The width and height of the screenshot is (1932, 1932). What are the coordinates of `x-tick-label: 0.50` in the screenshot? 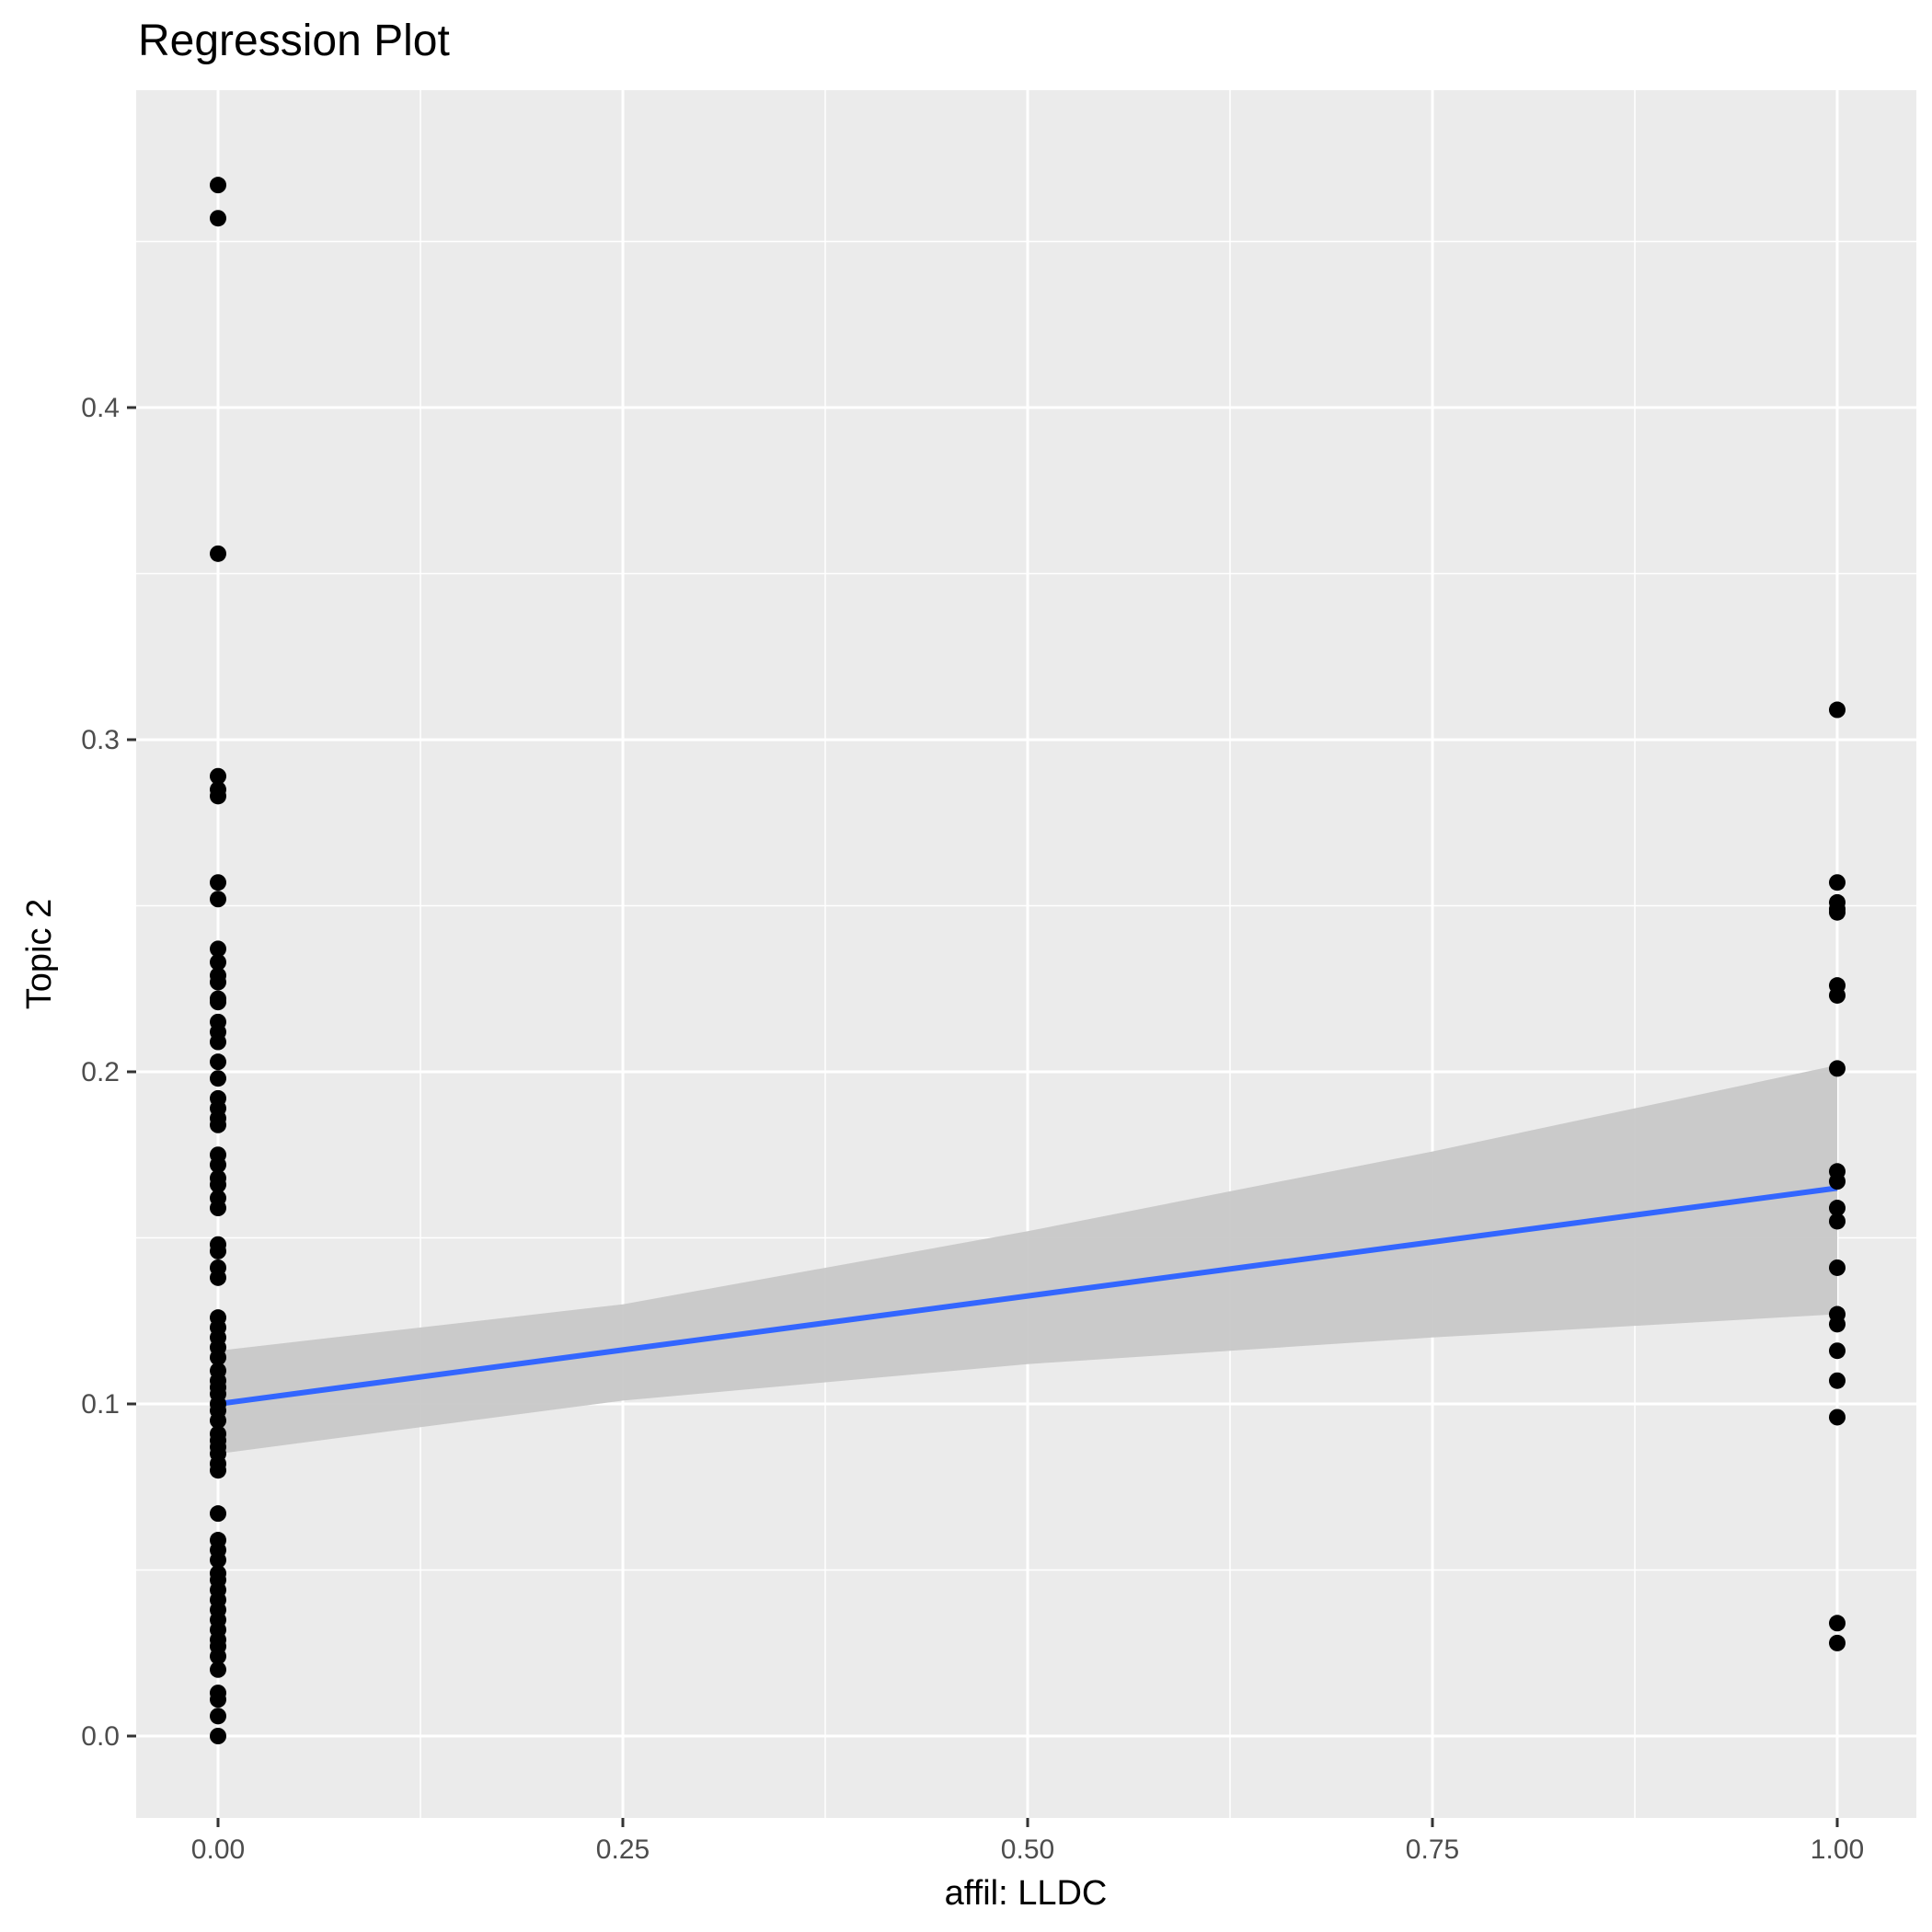 It's located at (1027, 1849).